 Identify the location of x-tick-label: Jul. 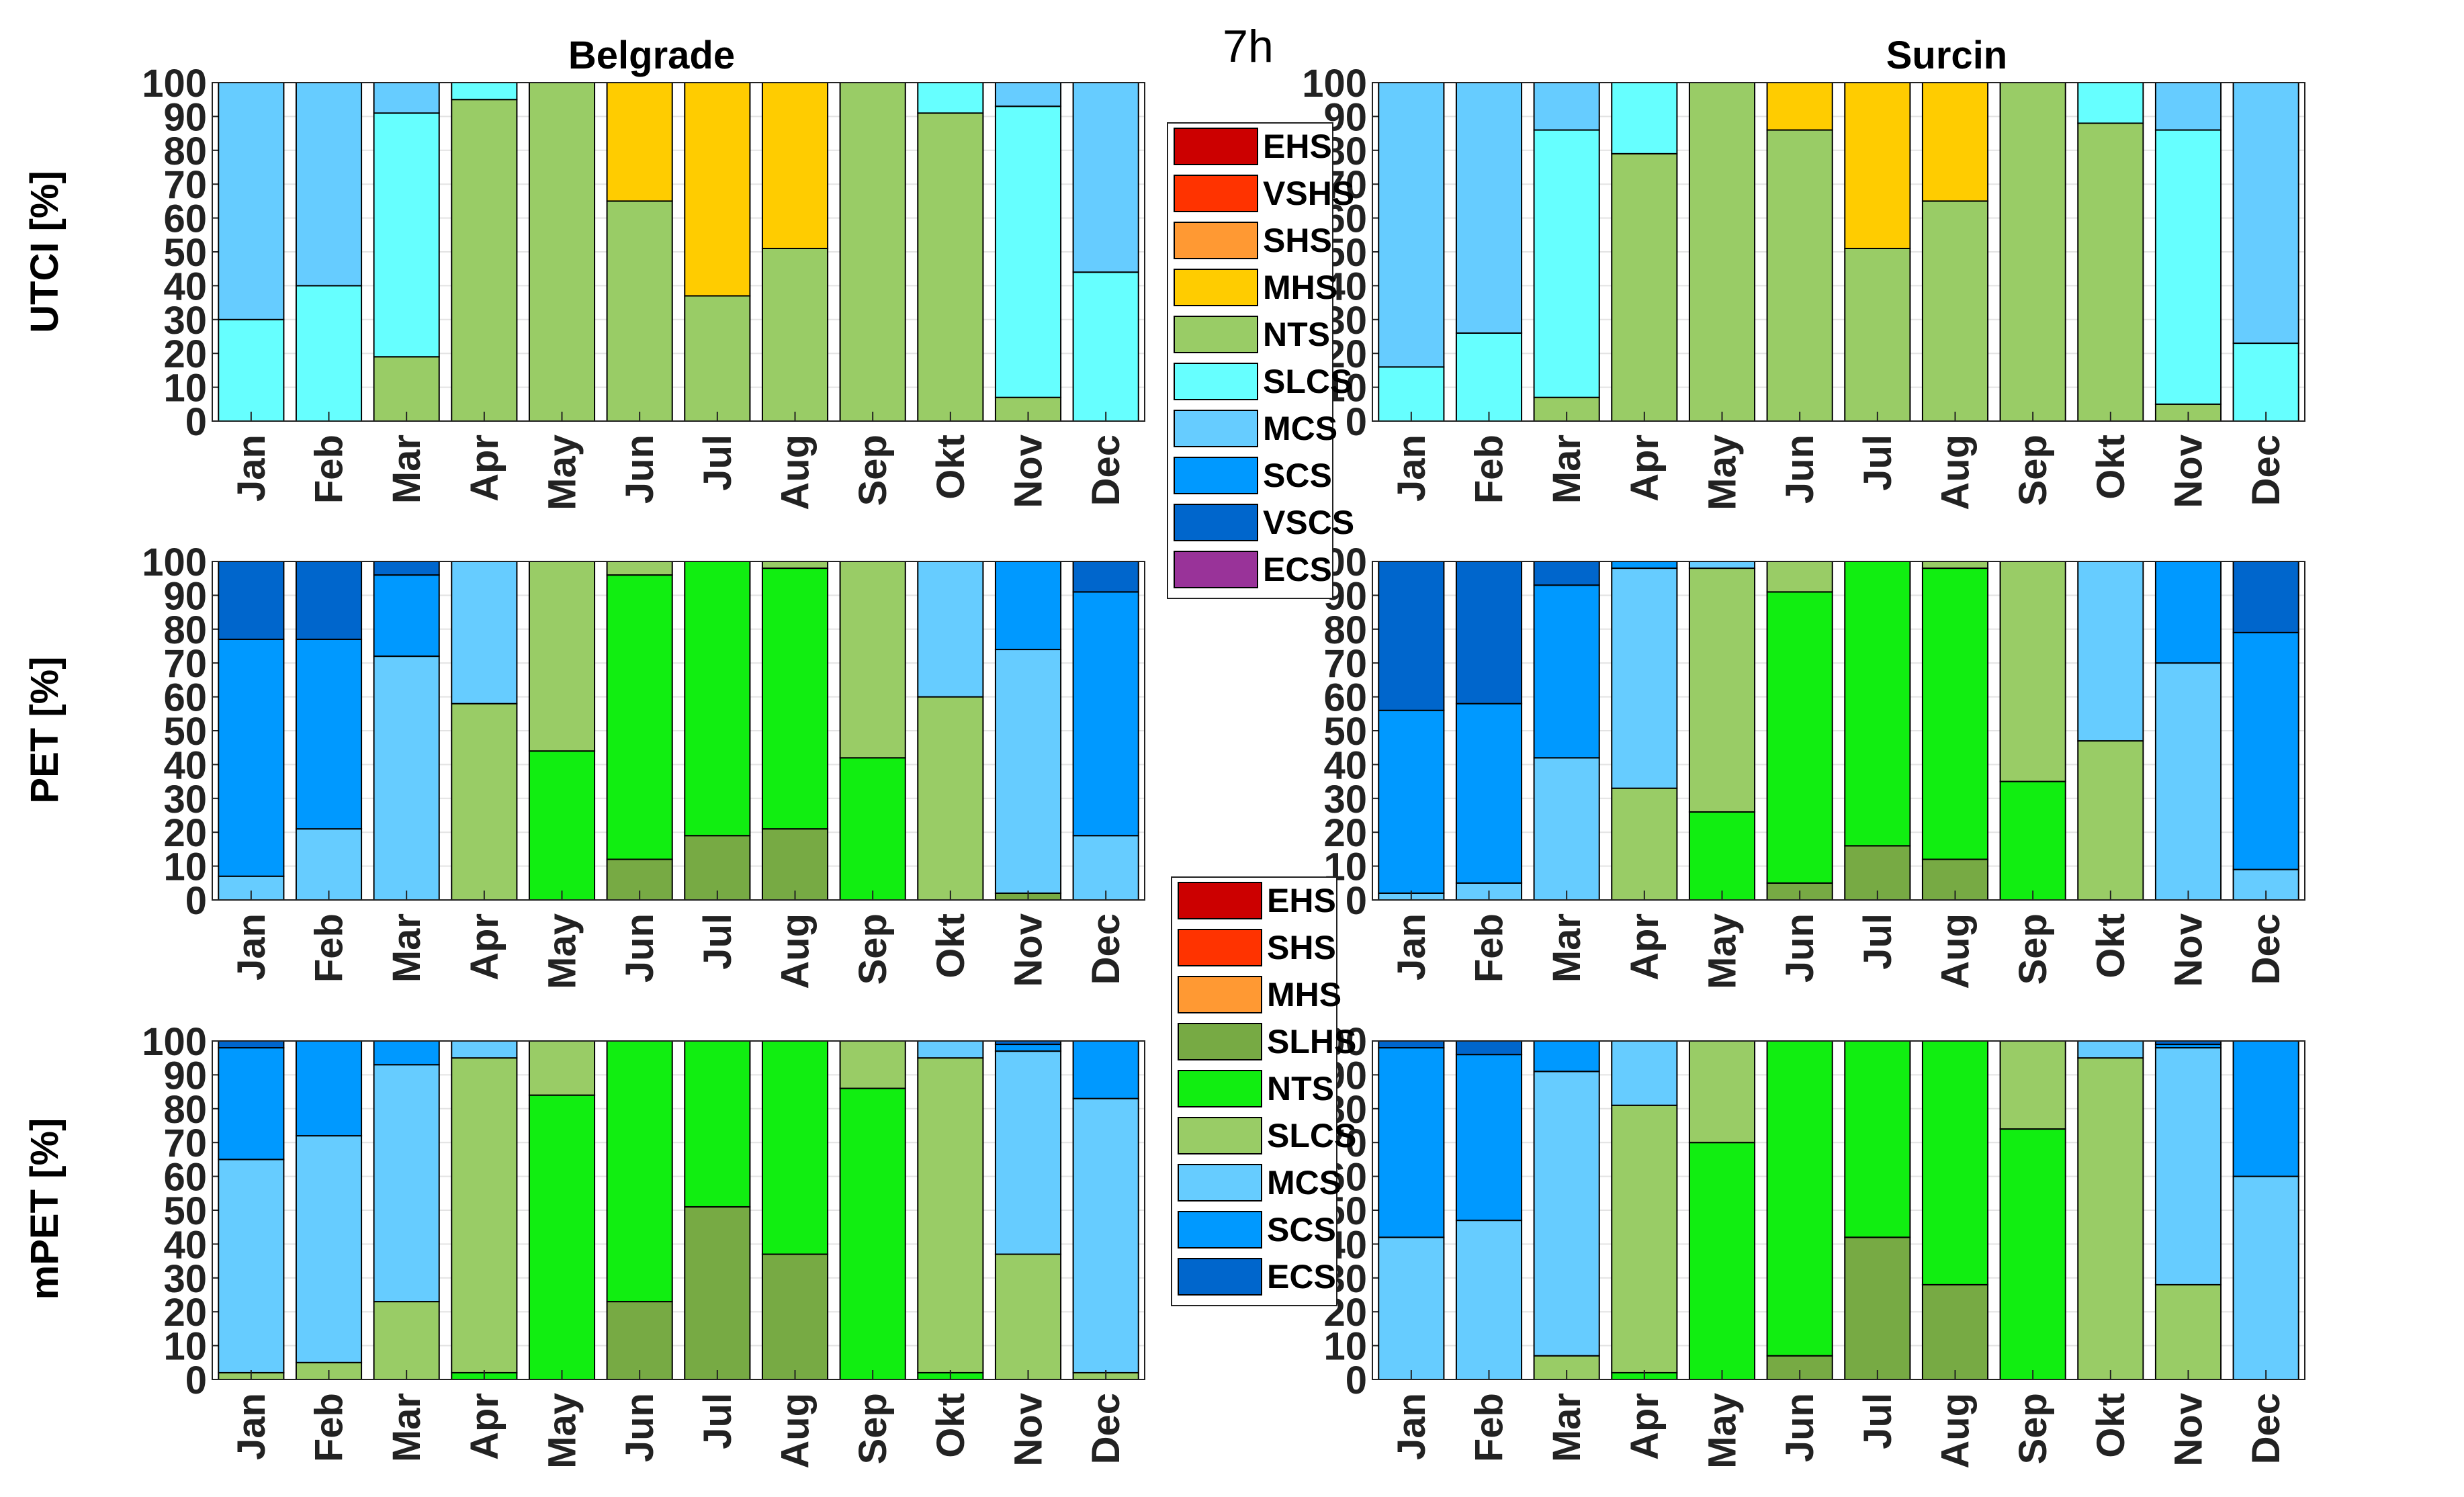
(718, 1421).